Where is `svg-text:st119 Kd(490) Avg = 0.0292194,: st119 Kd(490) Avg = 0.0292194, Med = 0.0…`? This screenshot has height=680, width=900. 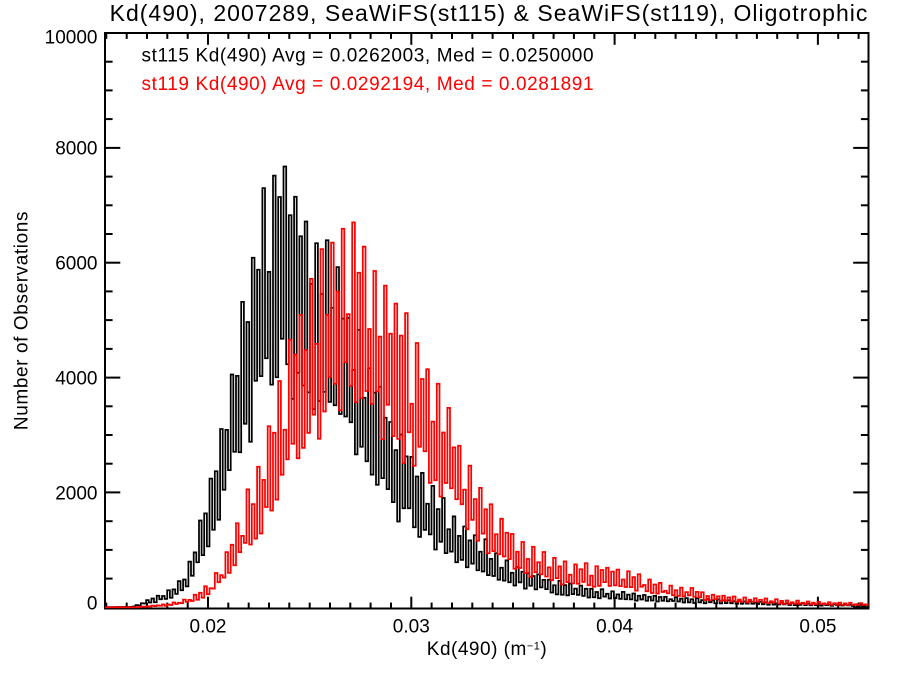
svg-text:st119 Kd(490) Avg = 0.0292194,: st119 Kd(490) Avg = 0.0292194, Med = 0.0… is located at coordinates (368, 84).